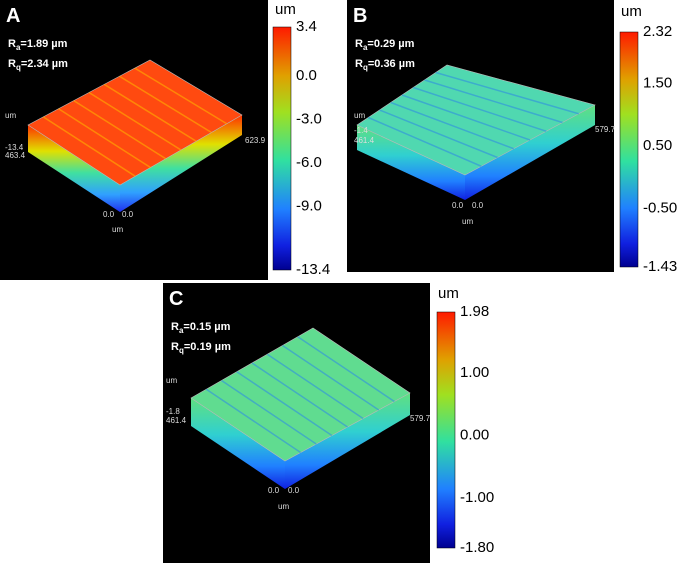 Image resolution: width=693 pixels, height=563 pixels. What do you see at coordinates (657, 145) in the screenshot?
I see `colorbar-tick-label: 0.50` at bounding box center [657, 145].